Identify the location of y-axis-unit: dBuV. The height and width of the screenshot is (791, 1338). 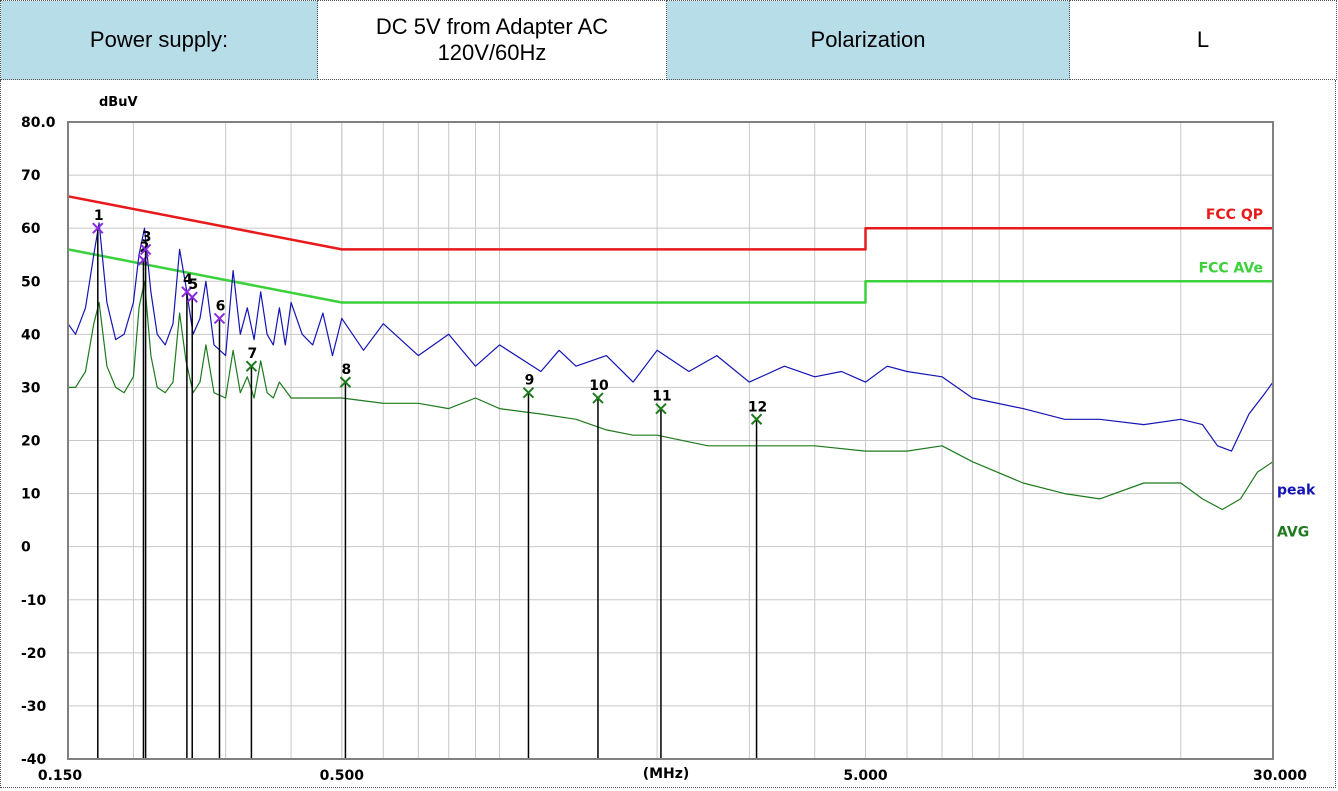
(118, 102).